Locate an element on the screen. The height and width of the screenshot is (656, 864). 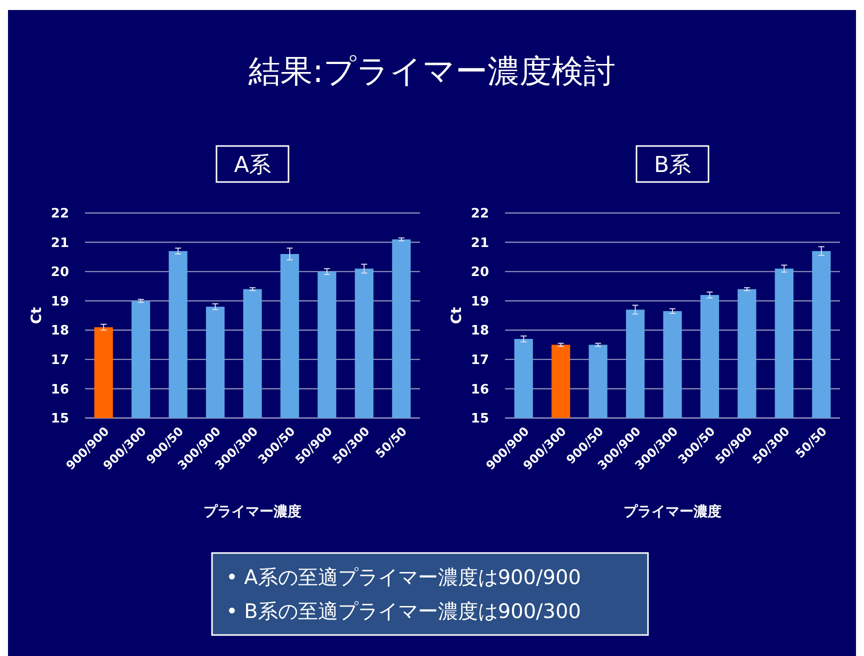
text: • B系の至適プライマー濃度は900/300 is located at coordinates (403, 611).